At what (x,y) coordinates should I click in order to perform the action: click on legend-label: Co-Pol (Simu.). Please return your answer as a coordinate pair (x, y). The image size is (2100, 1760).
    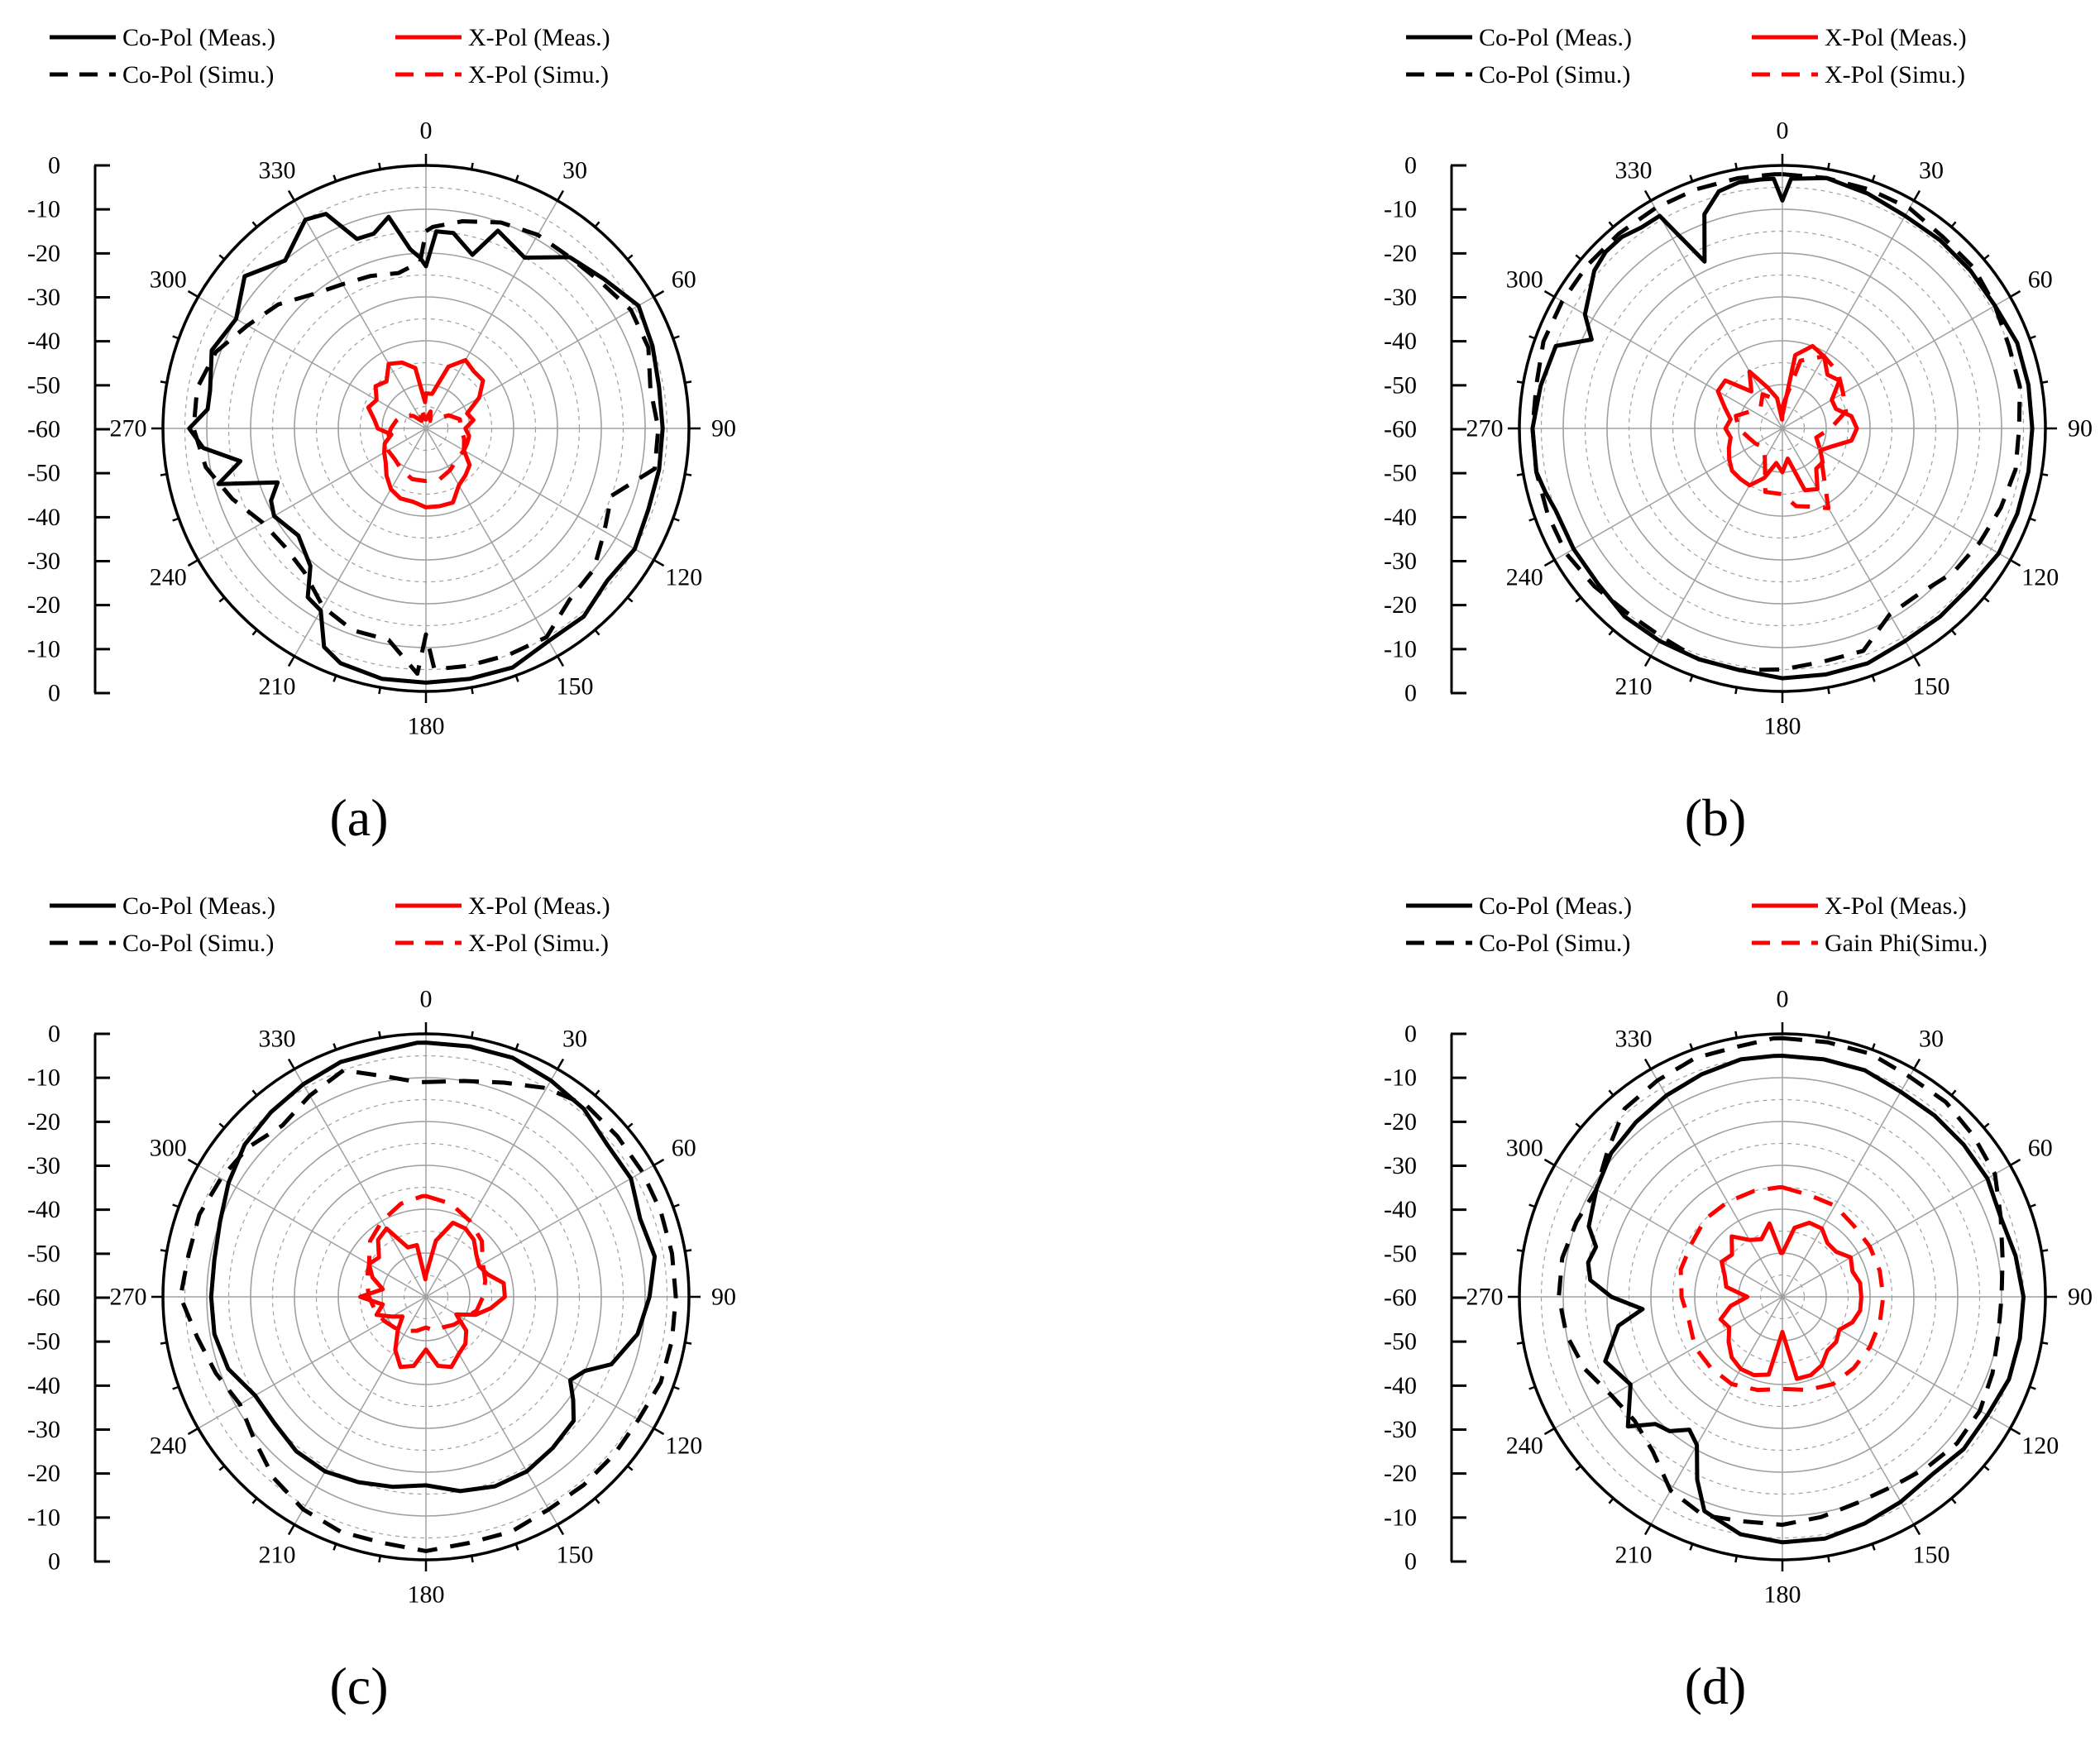
    Looking at the image, I should click on (198, 74).